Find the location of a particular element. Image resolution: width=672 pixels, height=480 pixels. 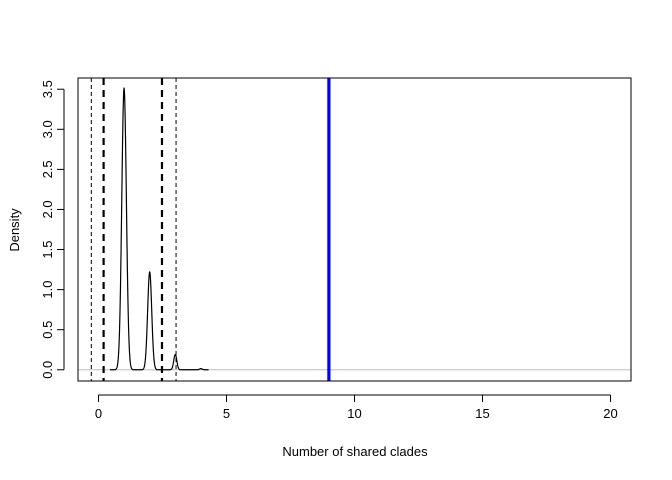

y-tick-label: 3.0 is located at coordinates (47, 129).